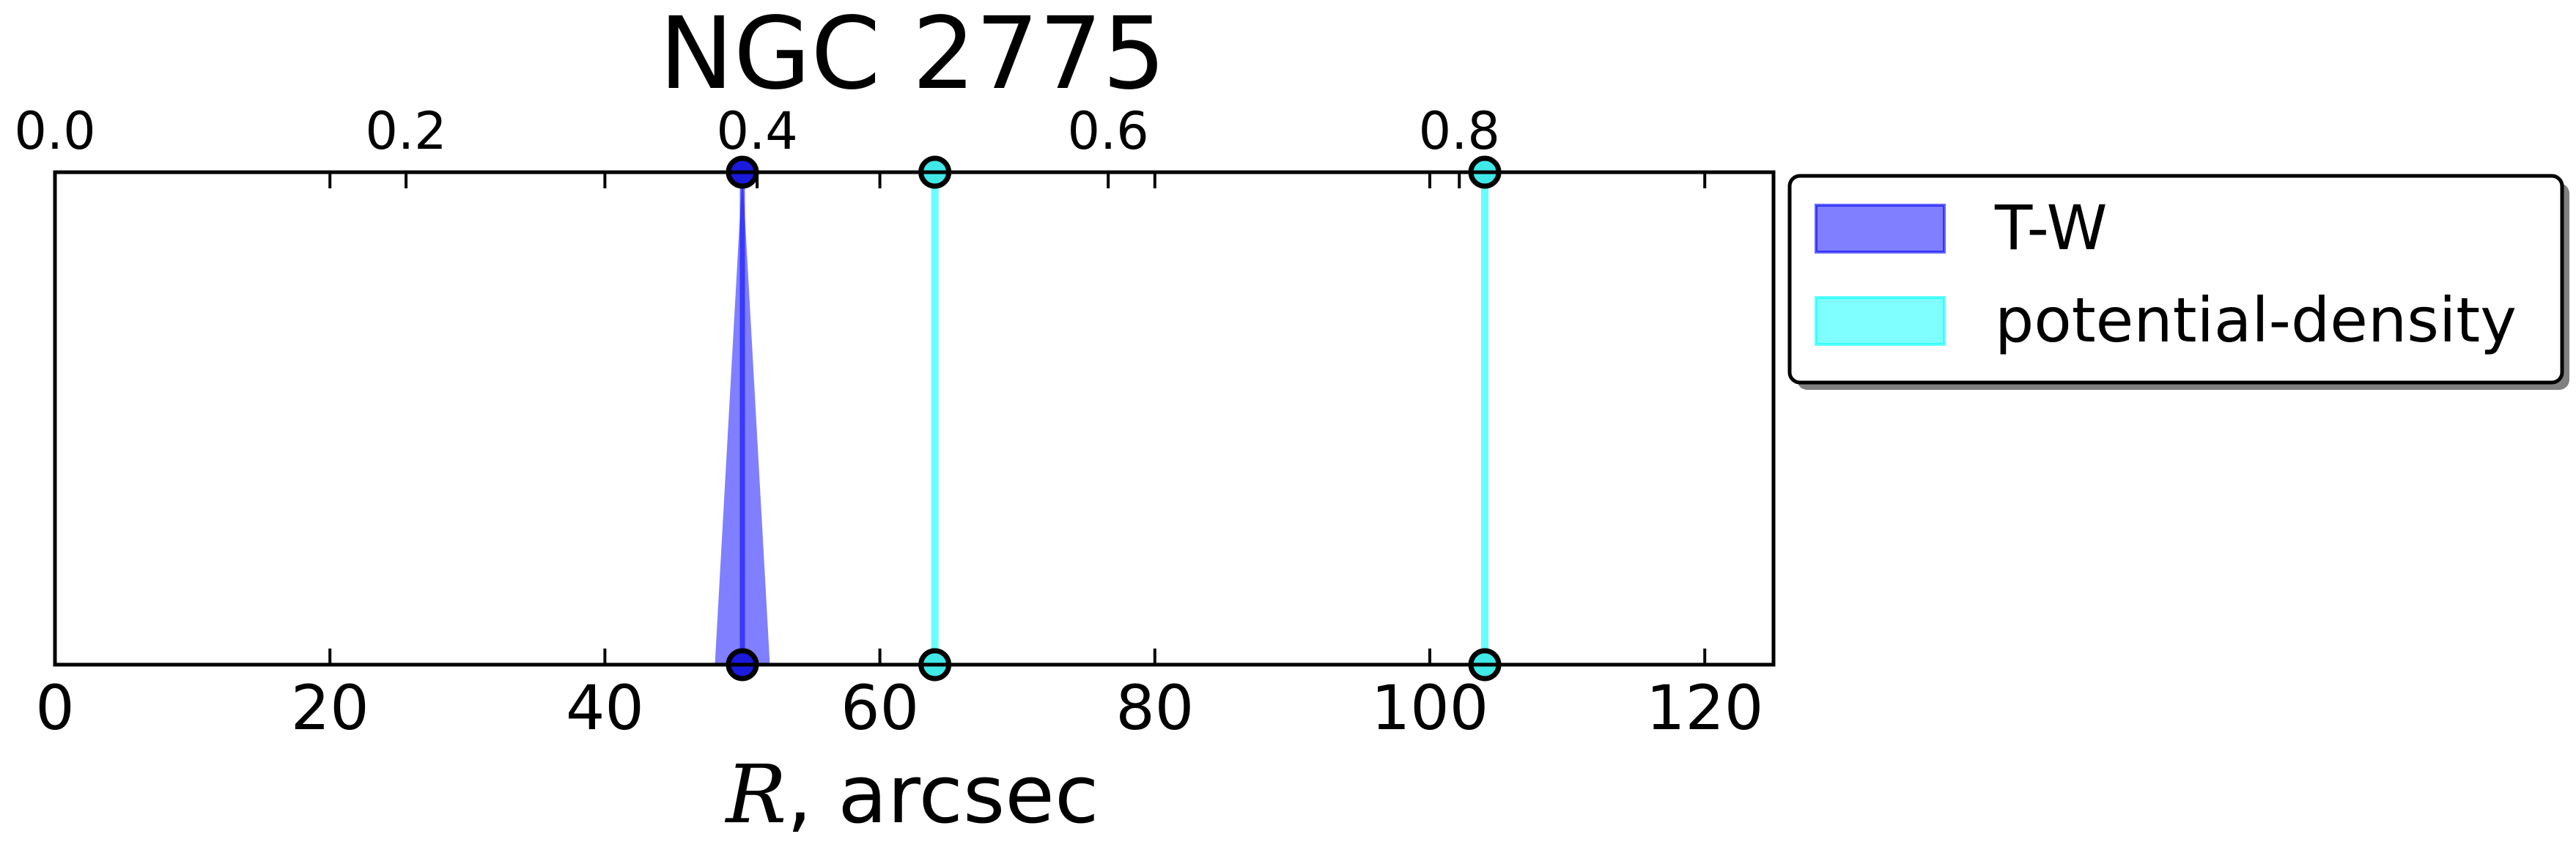  What do you see at coordinates (1880, 321) in the screenshot?
I see `legend-swatch-potential-density` at bounding box center [1880, 321].